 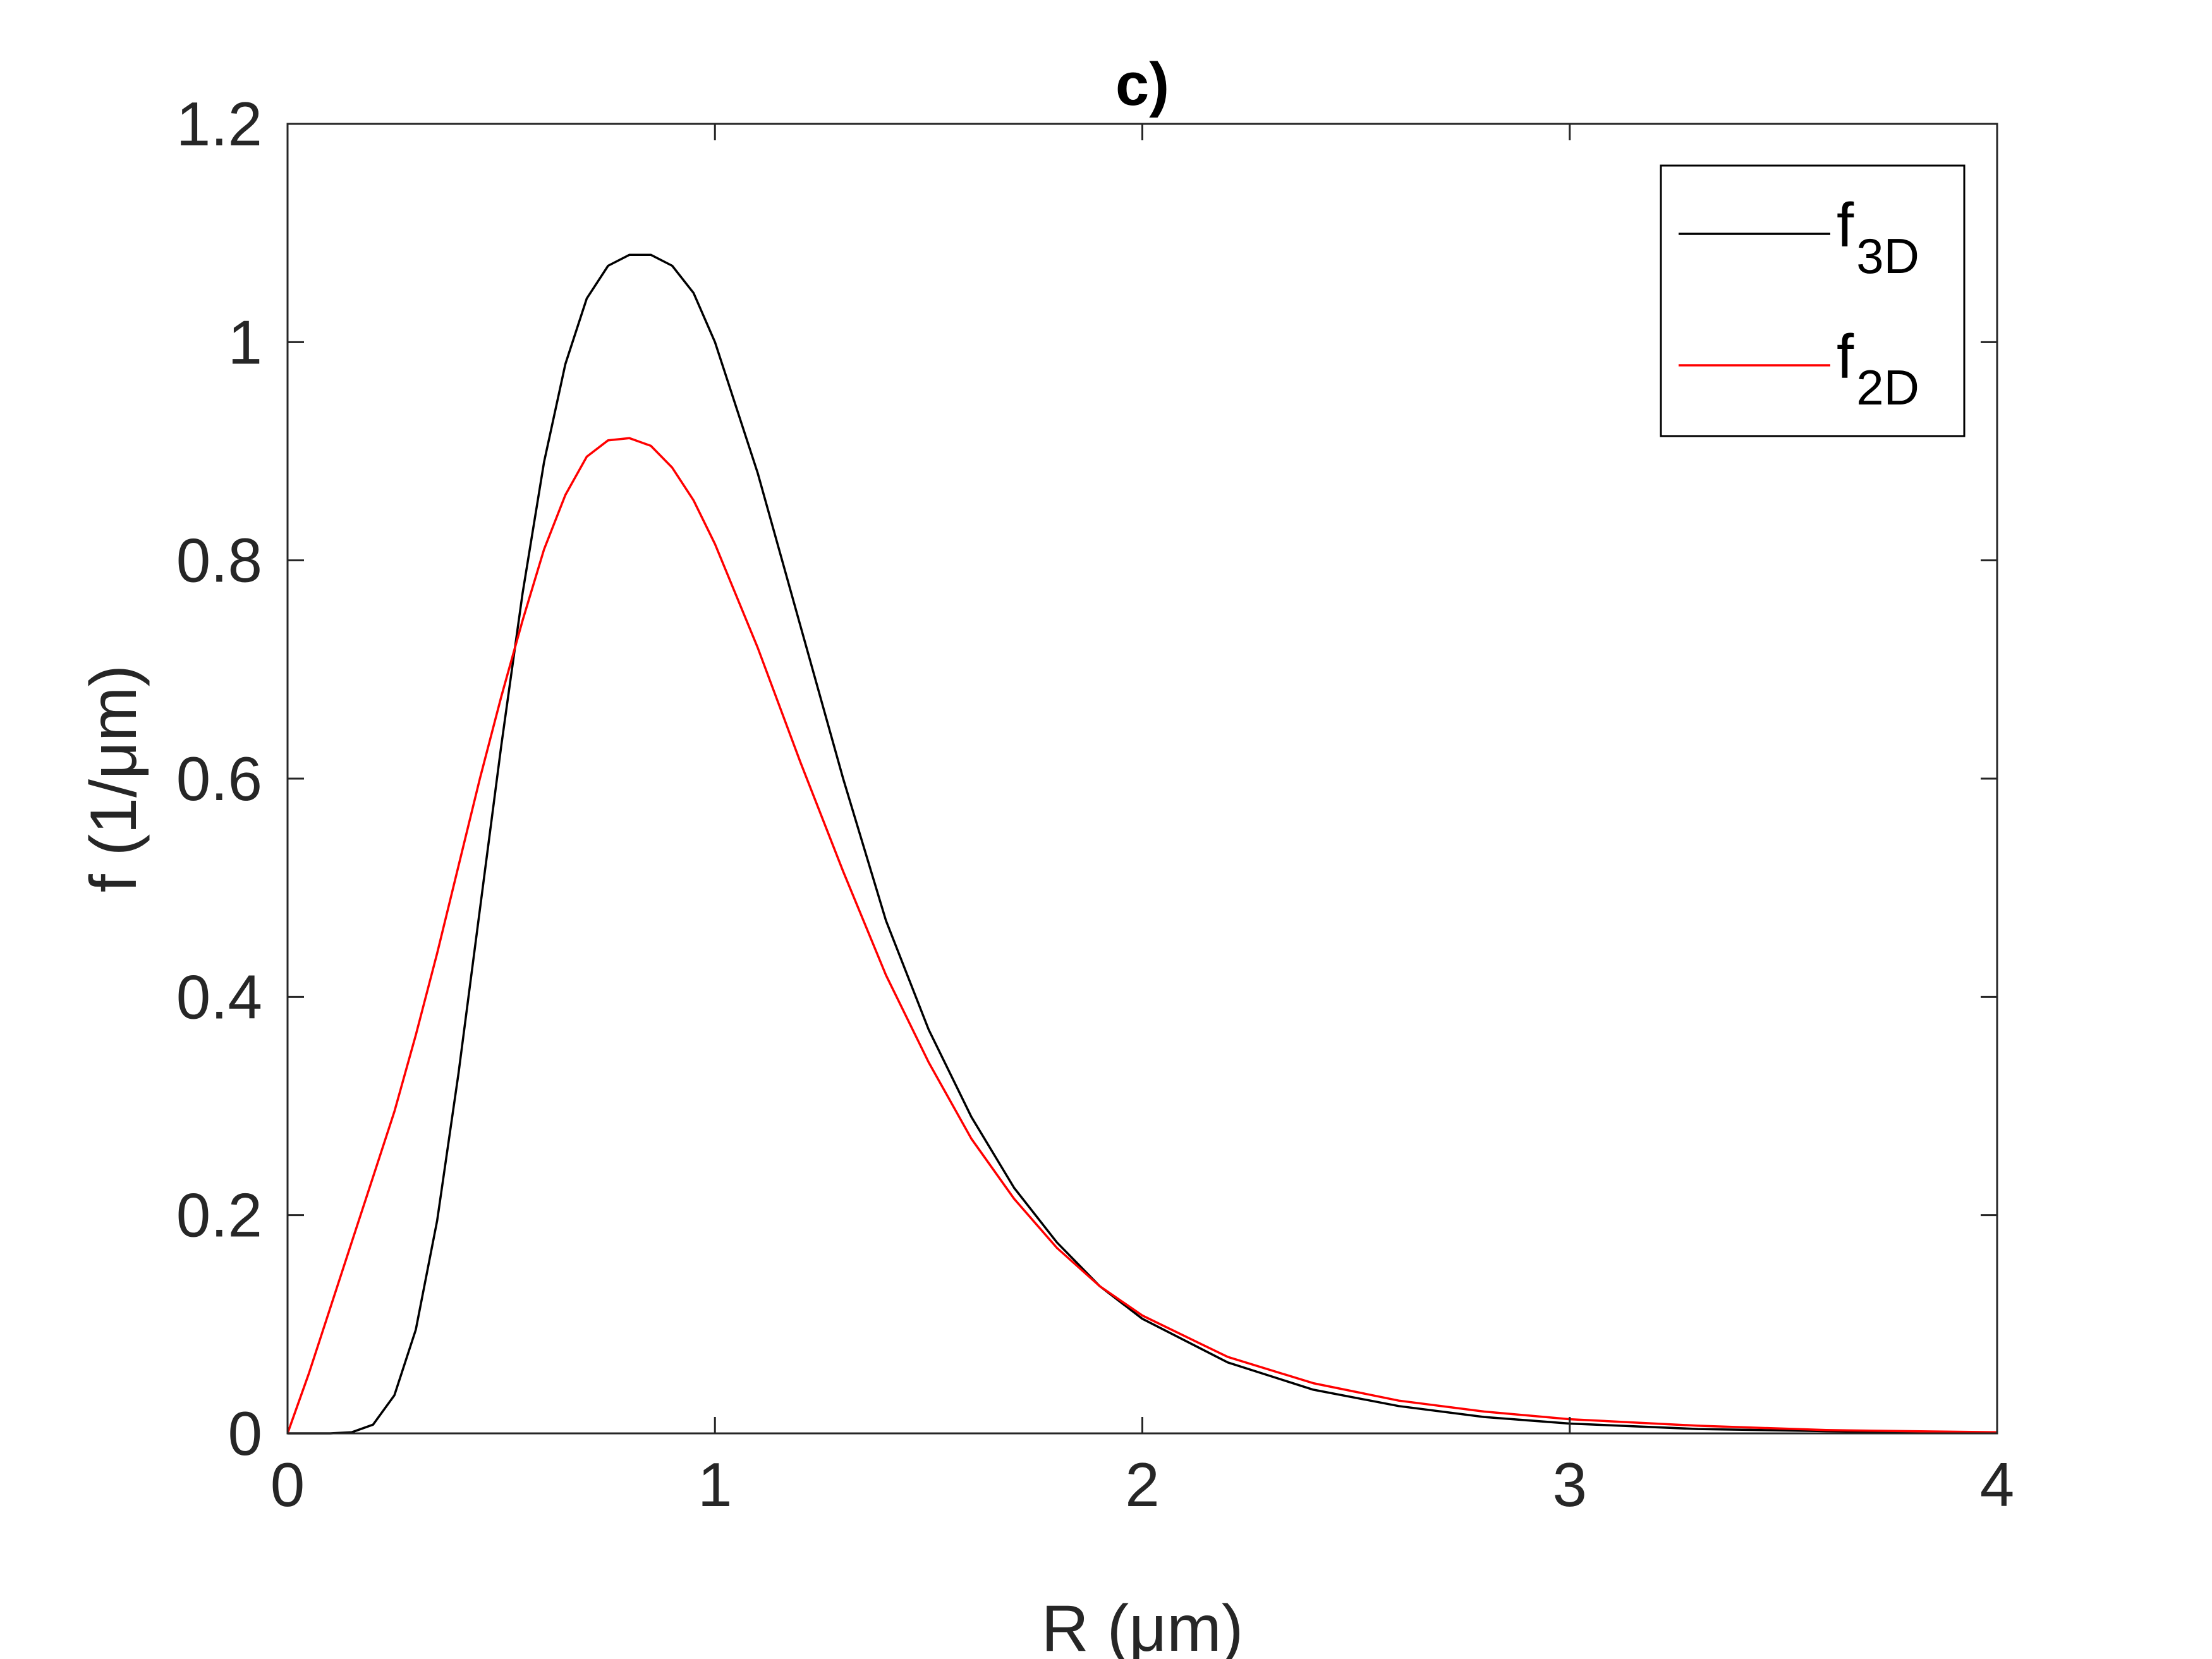 I want to click on x-tick-label: 1, so click(x=715, y=1485).